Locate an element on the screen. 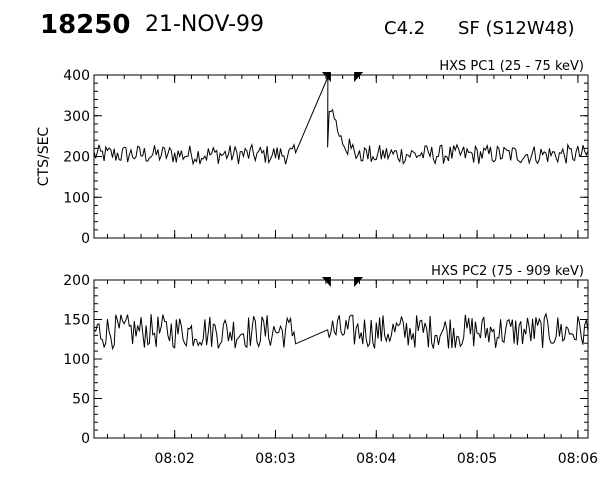 Image resolution: width=600 pixels, height=480 pixels. panel-title: HXS PC1 (25 - 75 keV) is located at coordinates (511, 66).